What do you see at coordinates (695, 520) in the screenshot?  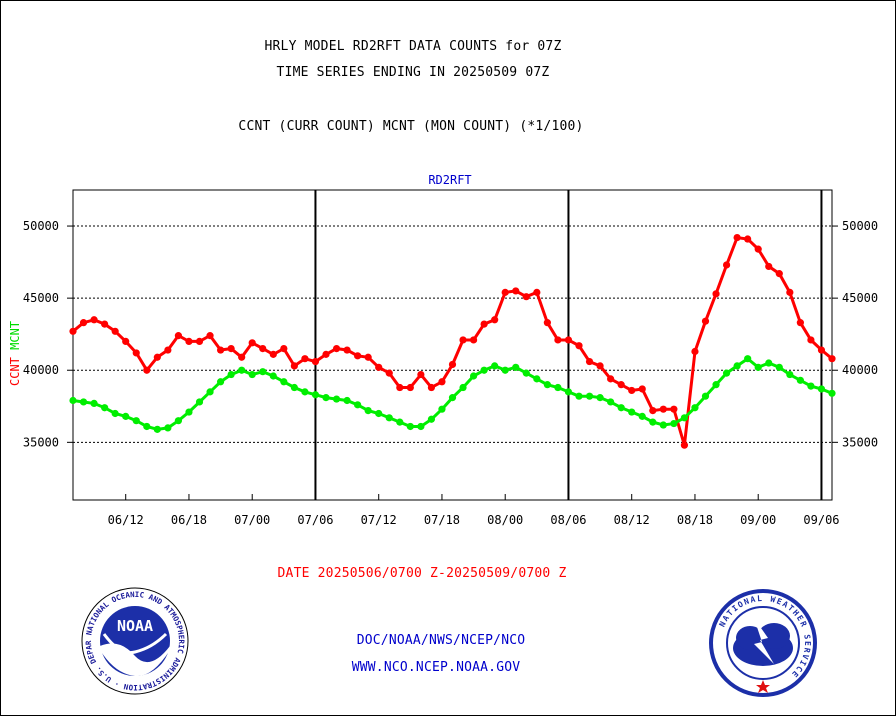 I see `x-tick-label: 08/18` at bounding box center [695, 520].